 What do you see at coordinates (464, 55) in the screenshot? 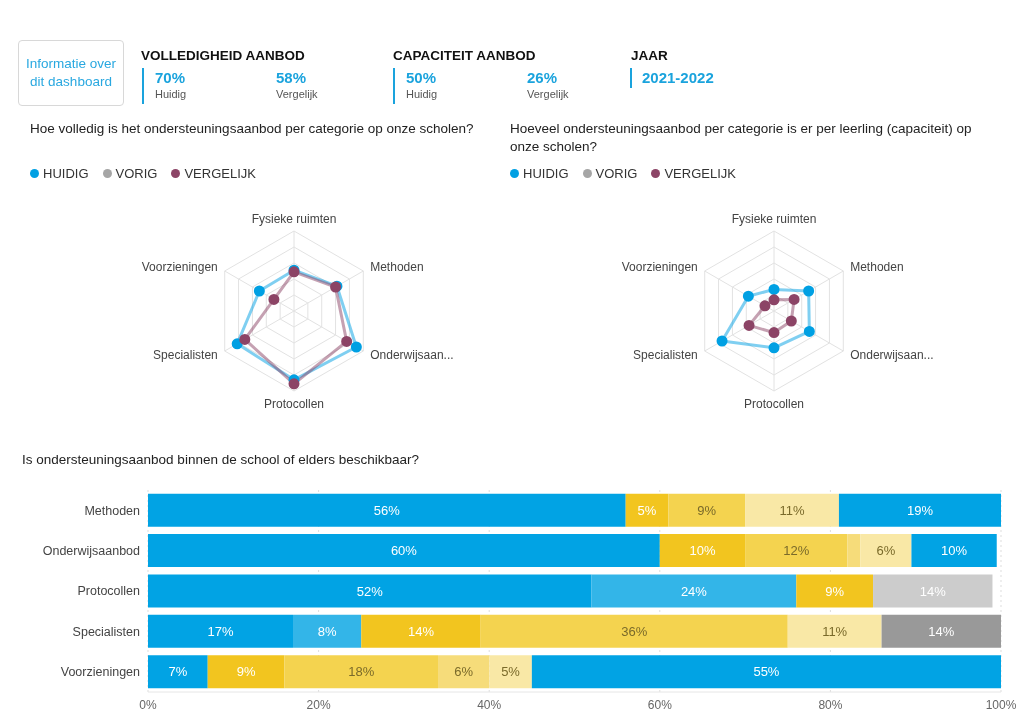
I see `text: CAPACITEIT AANBOD` at bounding box center [464, 55].